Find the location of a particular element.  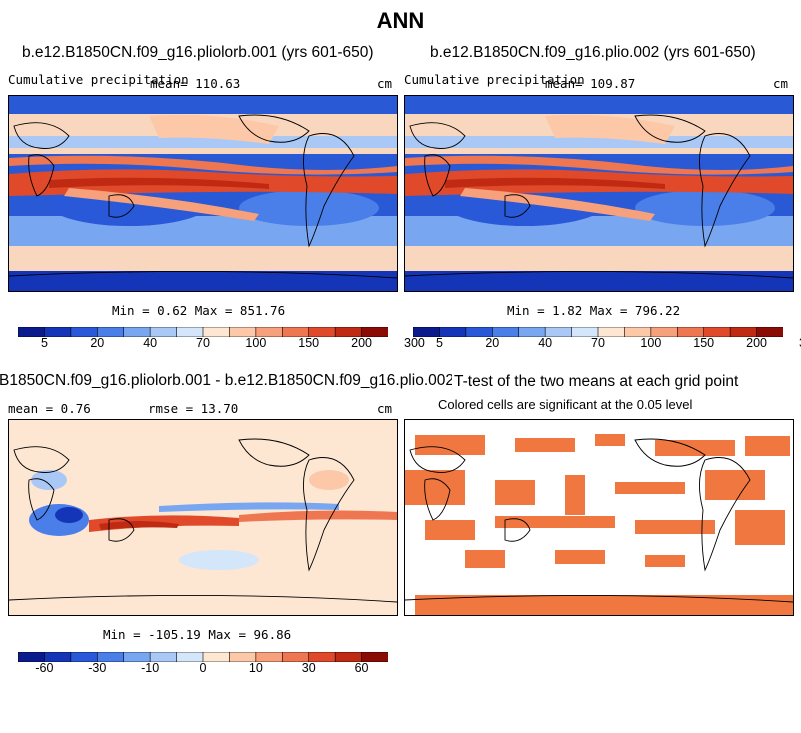

colorbar-precip-1-swatches is located at coordinates (203, 332).